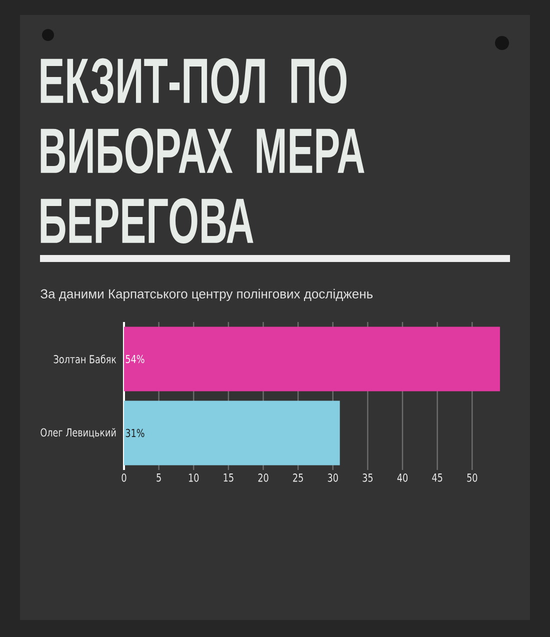 Image resolution: width=550 pixels, height=637 pixels. Describe the element at coordinates (85, 359) in the screenshot. I see `y-tick-label: Золтан Бабяк` at that location.